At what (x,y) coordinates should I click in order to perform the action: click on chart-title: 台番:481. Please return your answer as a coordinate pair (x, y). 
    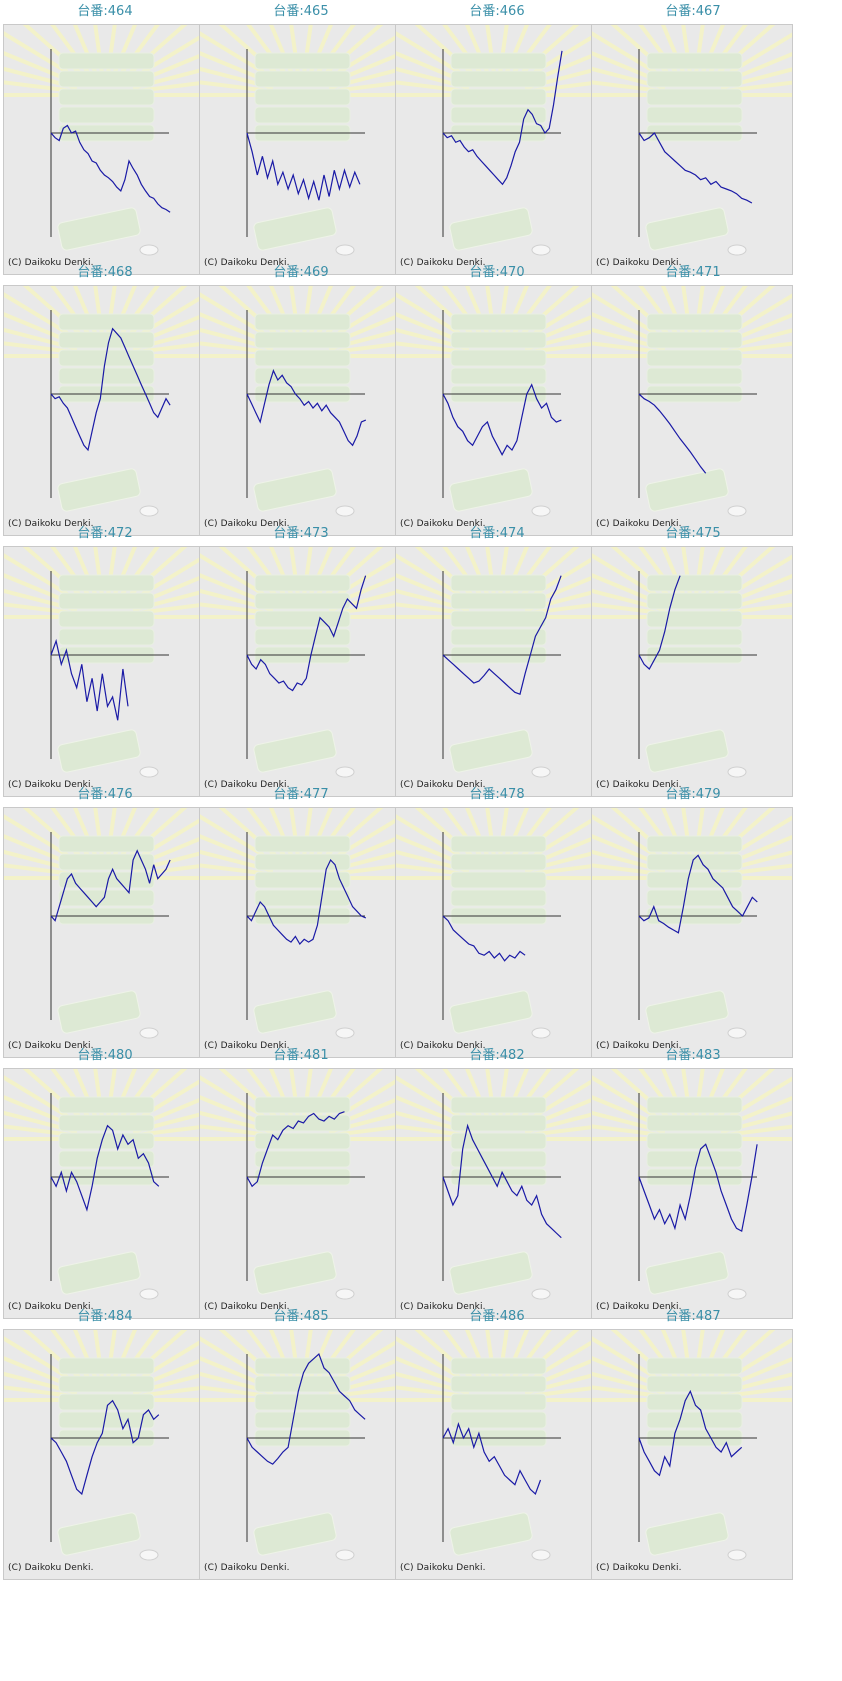
    Looking at the image, I should click on (301, 1055).